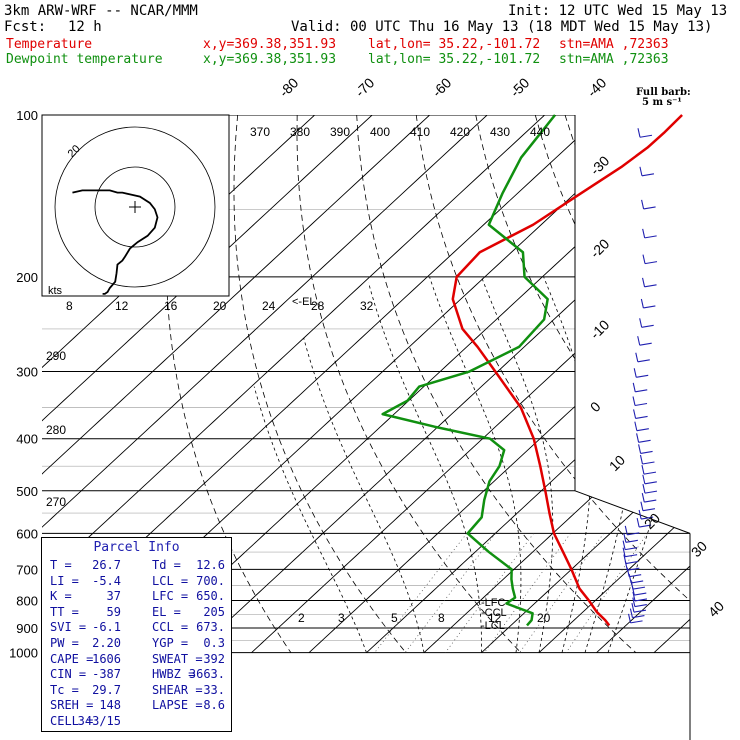 The width and height of the screenshot is (740, 740). What do you see at coordinates (64, 580) in the screenshot?
I see `parcel-param-label: LI =` at bounding box center [64, 580].